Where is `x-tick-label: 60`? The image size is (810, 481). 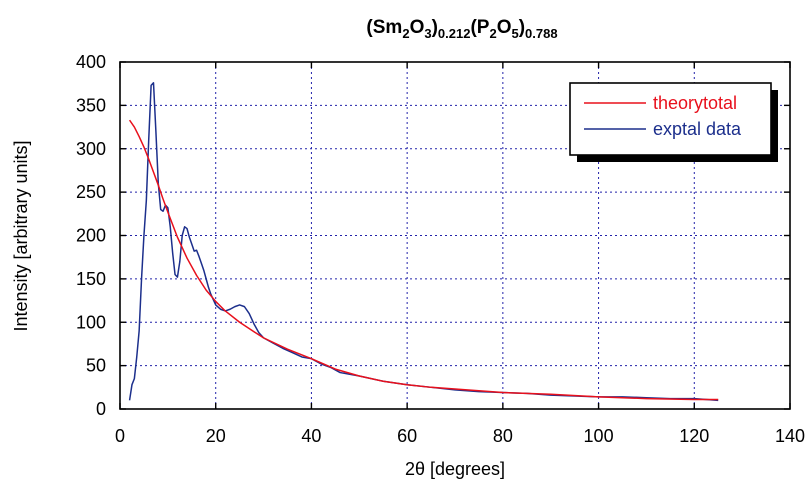
x-tick-label: 60 is located at coordinates (407, 436).